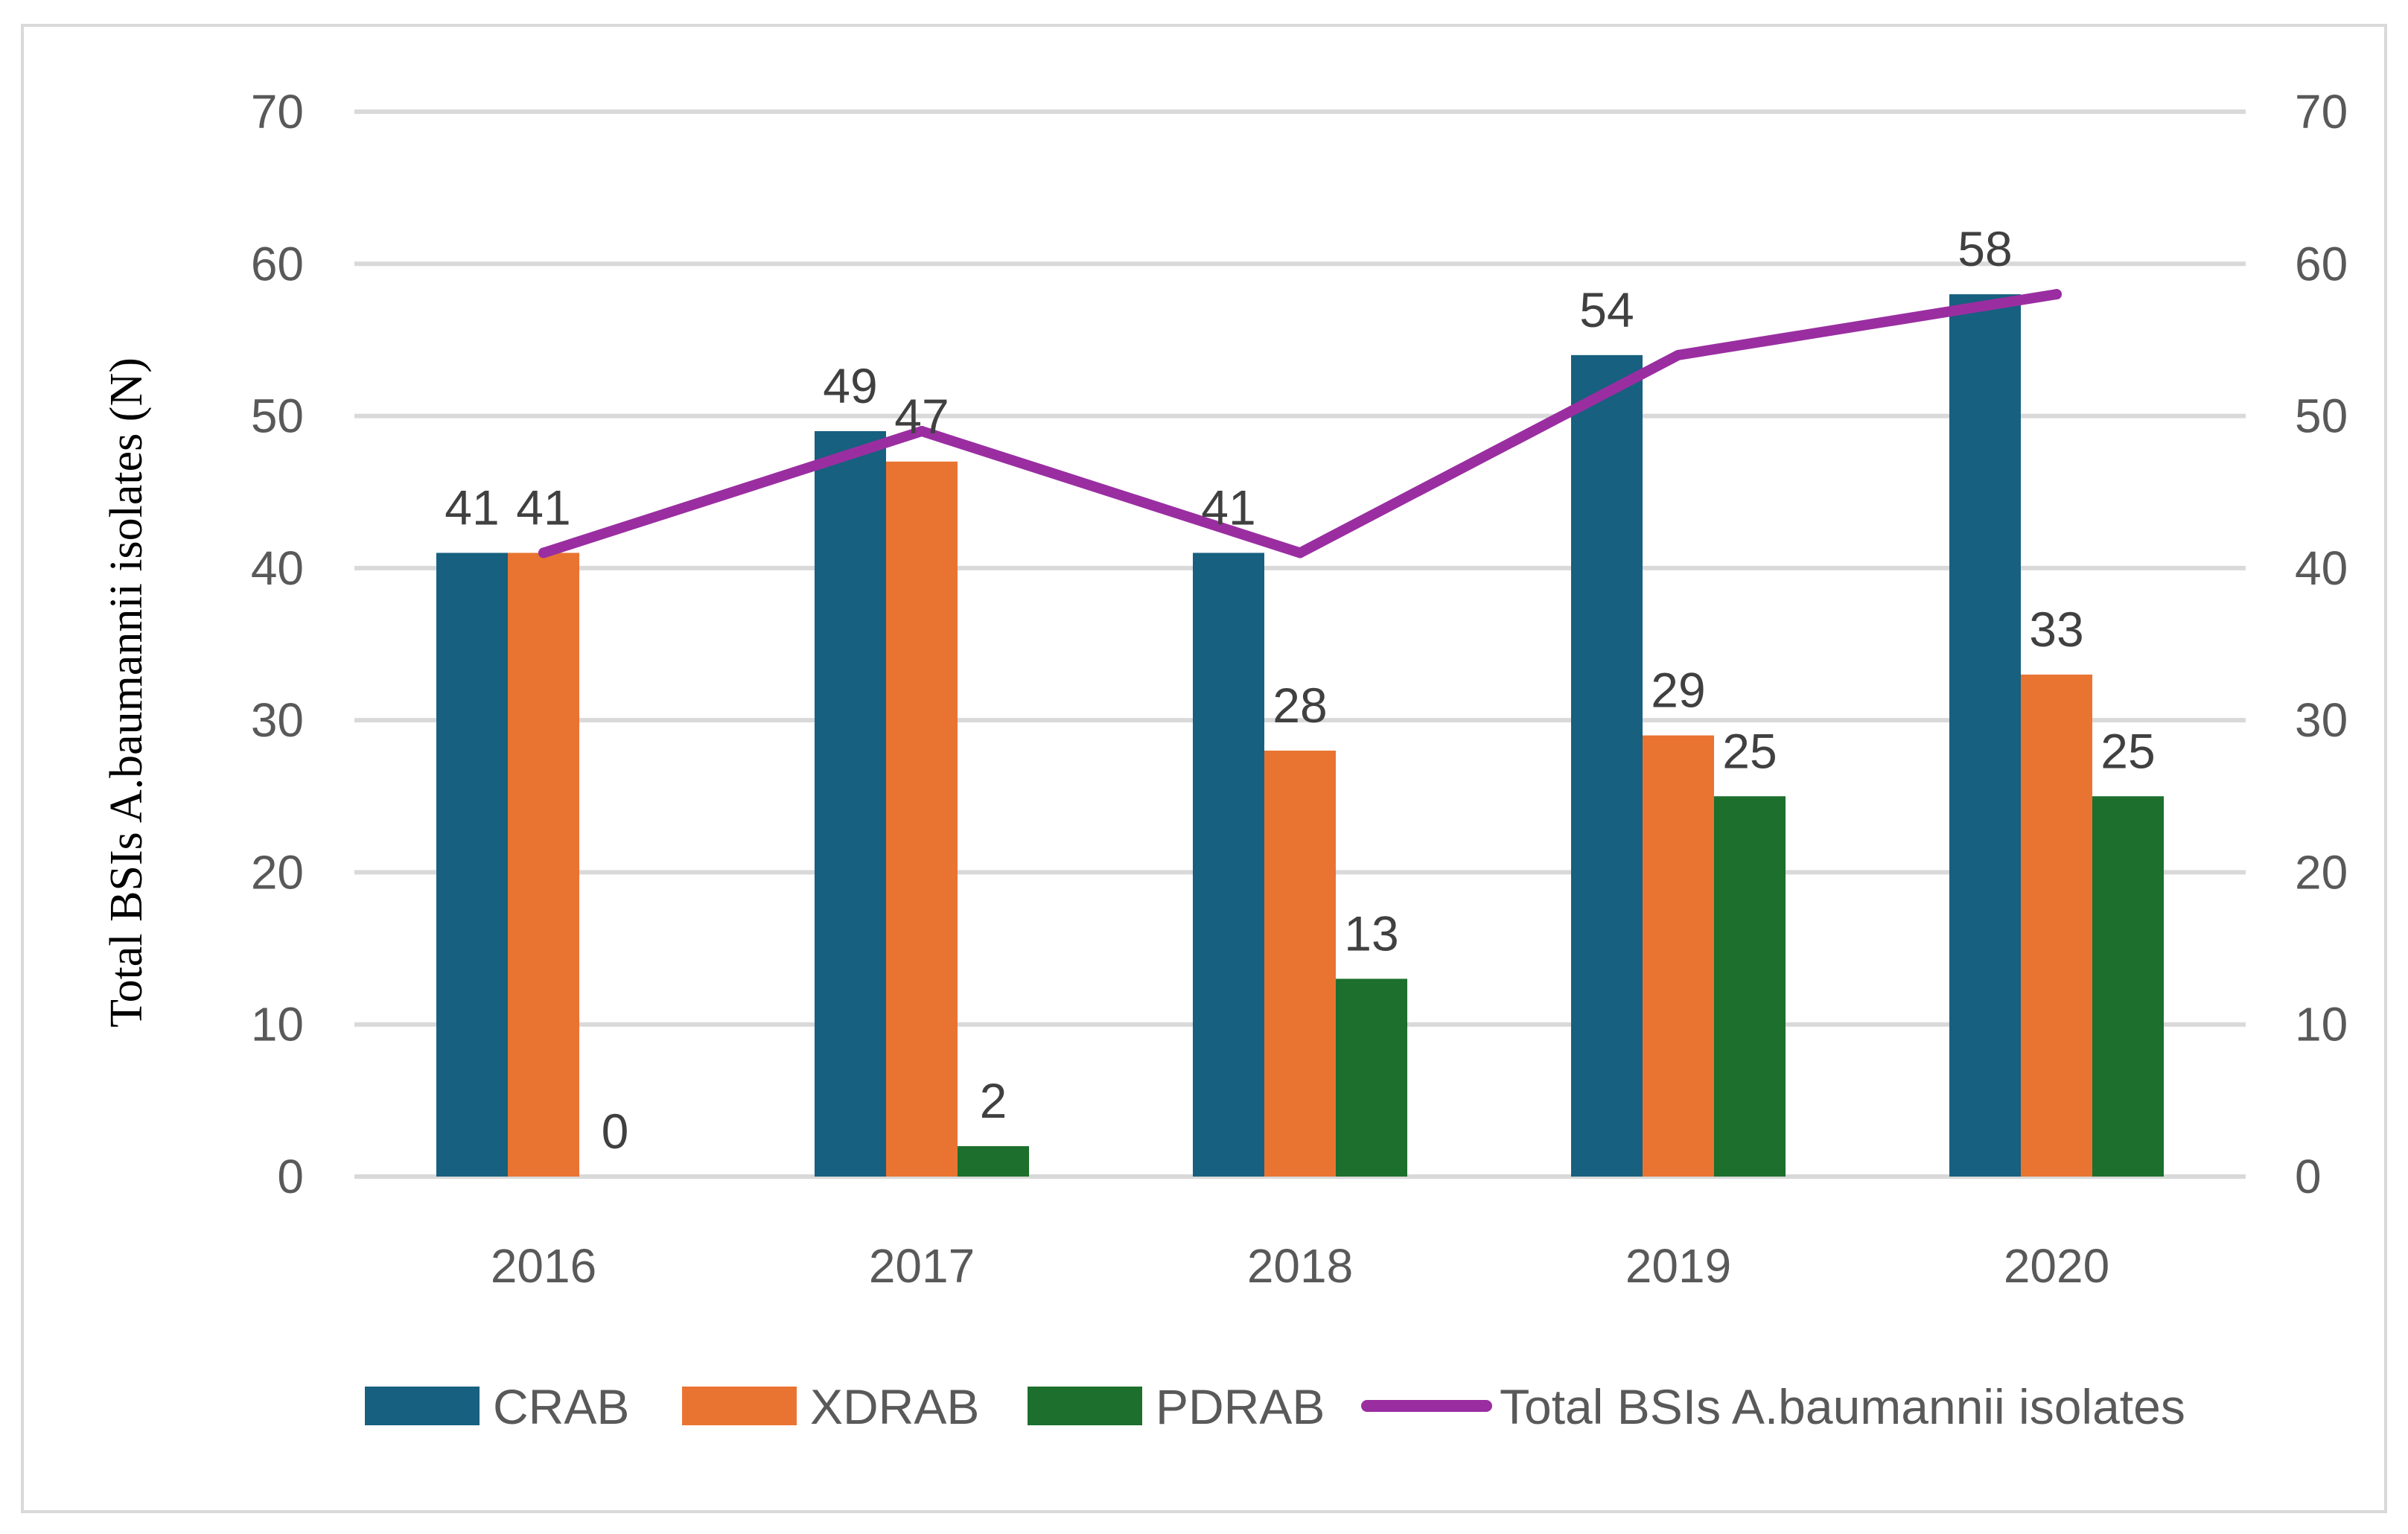 This screenshot has width=2408, height=1534. Describe the element at coordinates (277, 1024) in the screenshot. I see `y-tick-label: 10` at that location.